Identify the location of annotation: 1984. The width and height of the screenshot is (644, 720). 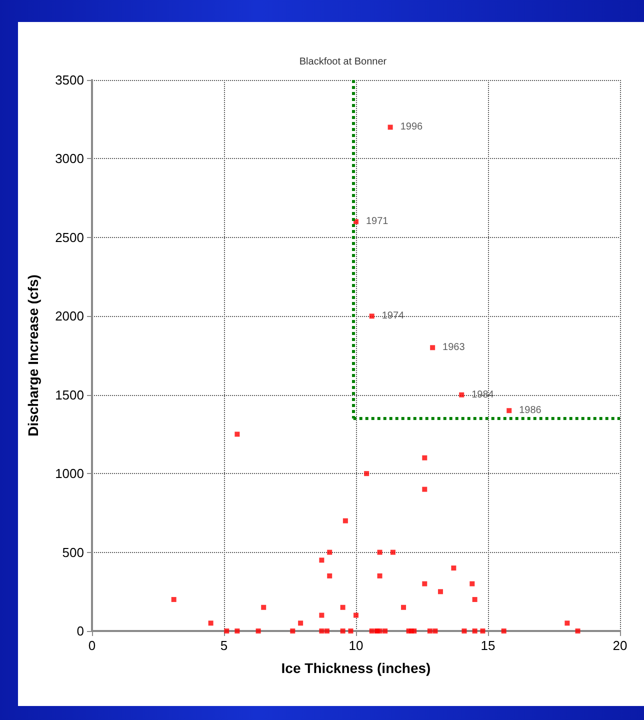
(483, 394).